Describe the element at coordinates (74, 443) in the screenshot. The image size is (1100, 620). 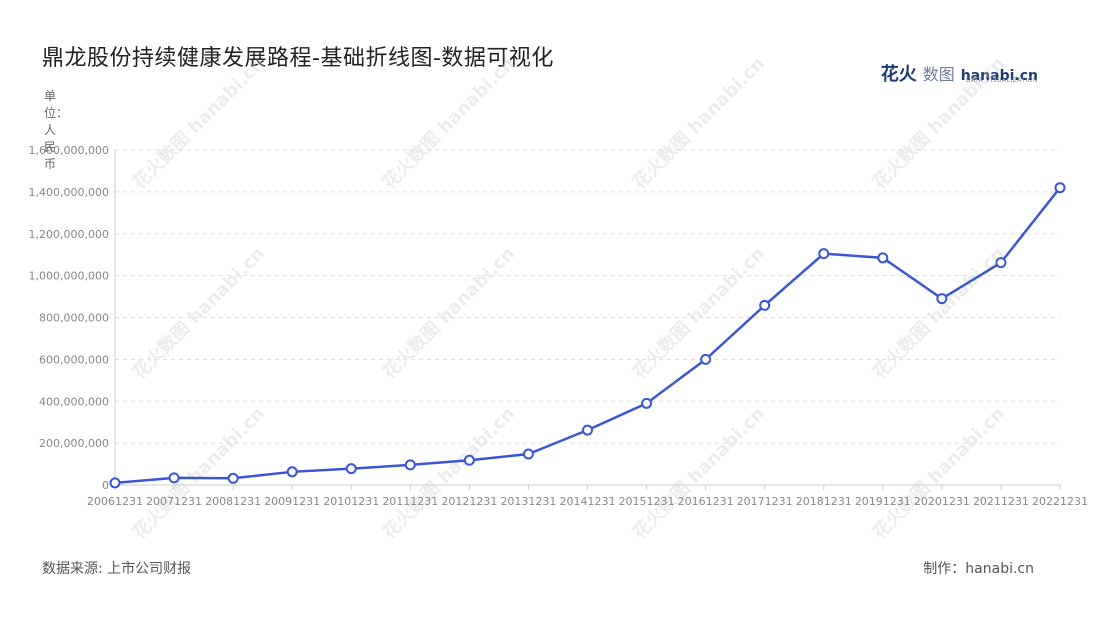
I see `y-tick-label: 200,000,000` at that location.